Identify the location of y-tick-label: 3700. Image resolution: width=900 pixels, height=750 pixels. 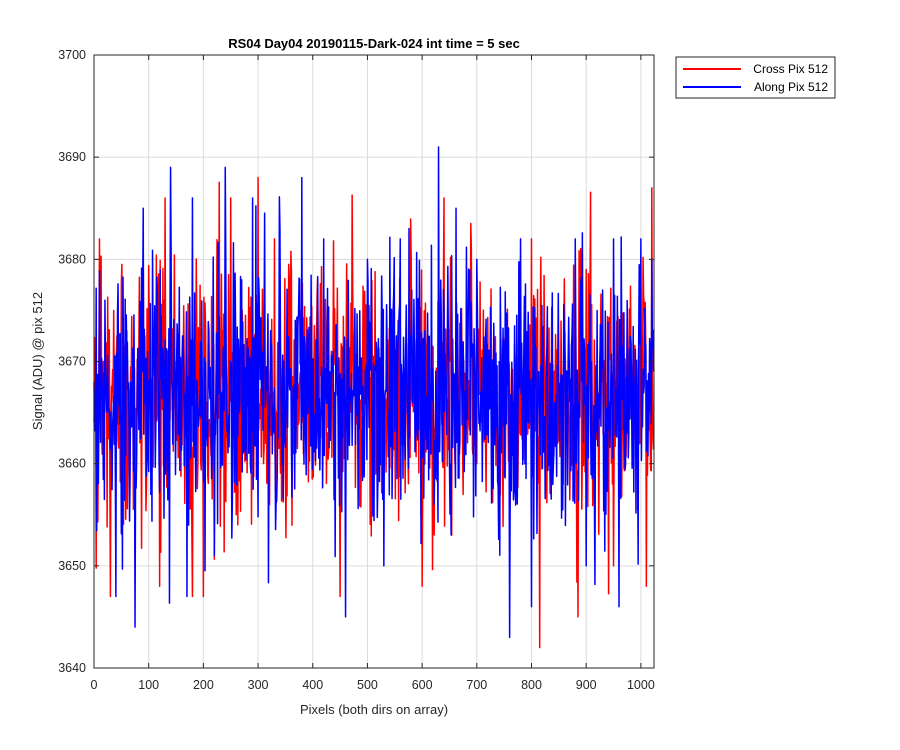
(72, 55).